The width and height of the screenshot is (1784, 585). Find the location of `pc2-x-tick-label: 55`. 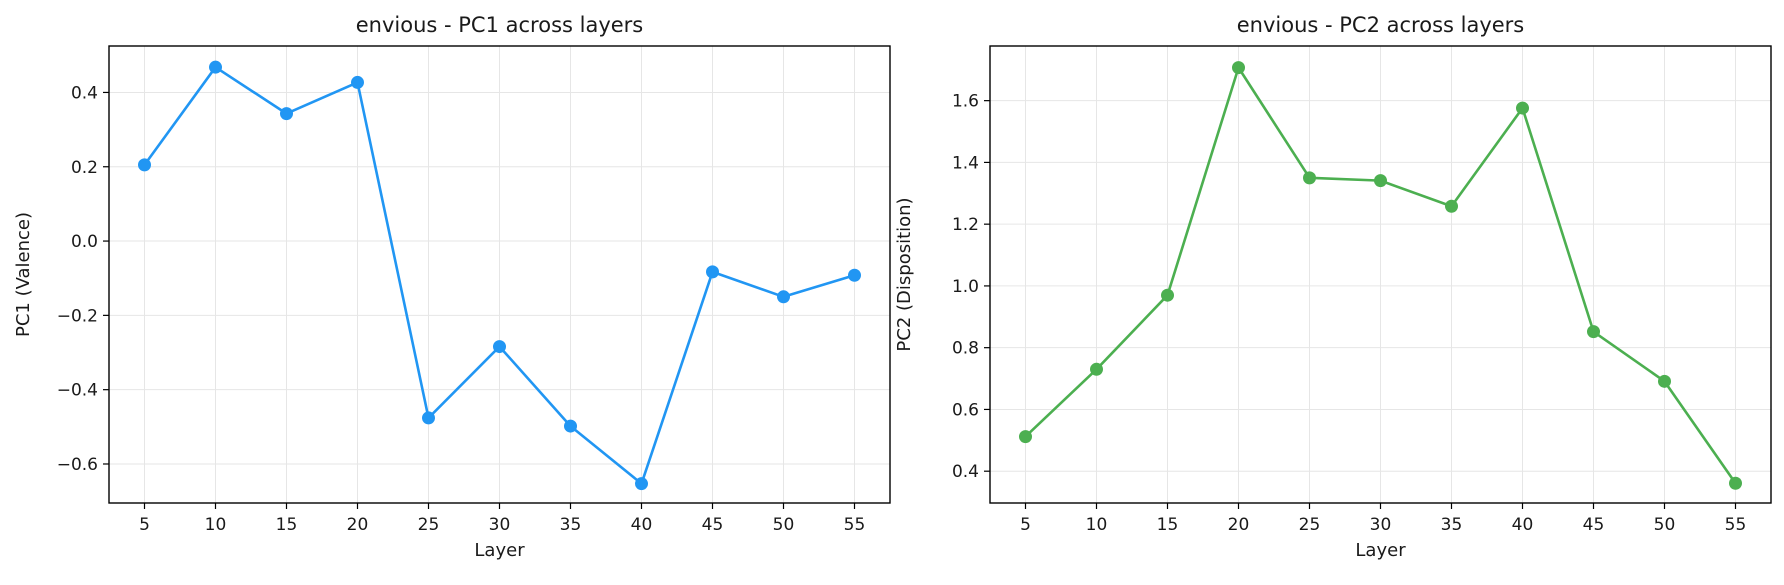

pc2-x-tick-label: 55 is located at coordinates (1736, 525).